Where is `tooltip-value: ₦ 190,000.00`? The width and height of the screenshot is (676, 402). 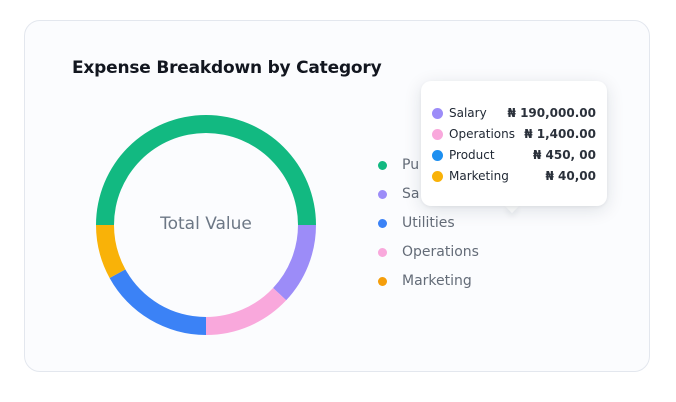 tooltip-value: ₦ 190,000.00 is located at coordinates (551, 113).